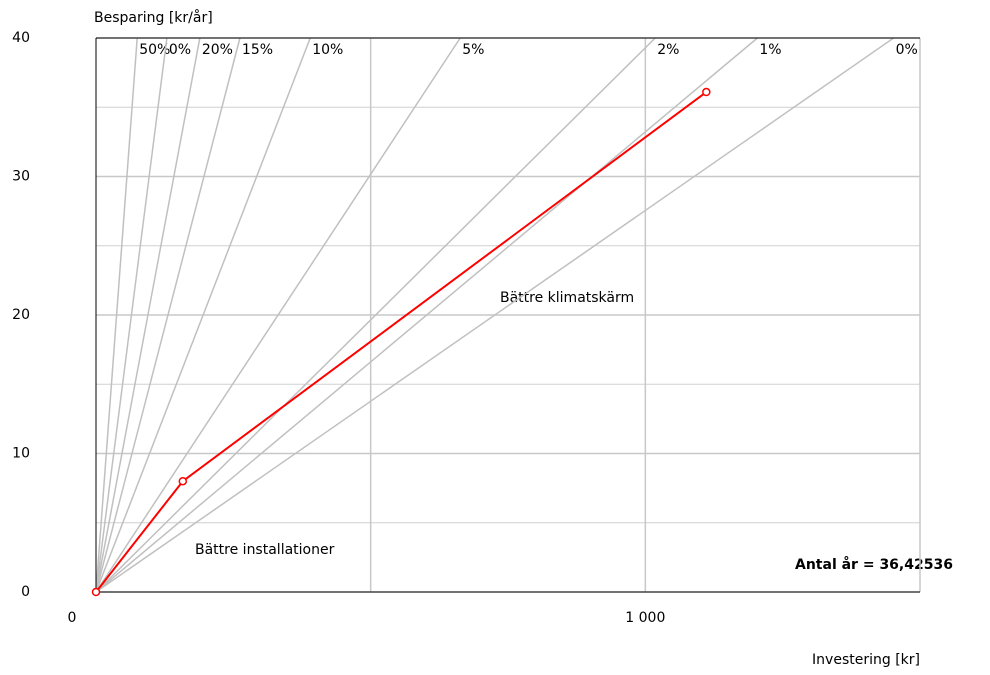 The width and height of the screenshot is (990, 675). I want to click on x-tick-label: 1 000, so click(645, 618).